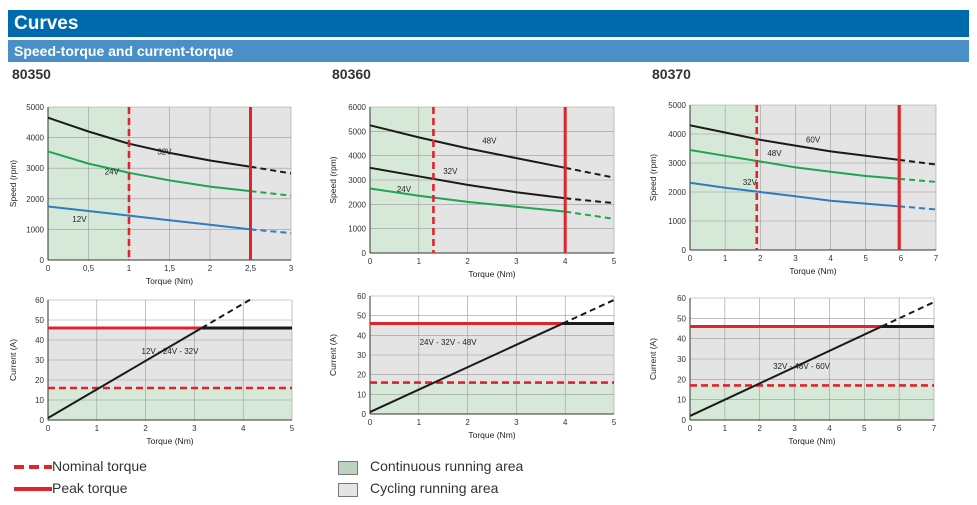 Image resolution: width=977 pixels, height=505 pixels. What do you see at coordinates (271, 170) in the screenshot?
I see `series-line-extension-32V` at bounding box center [271, 170].